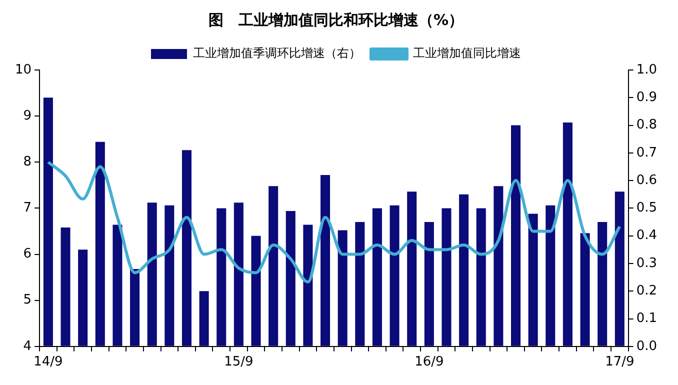 This screenshot has height=385, width=678. I want to click on y2-tick-label: 0.3, so click(647, 263).